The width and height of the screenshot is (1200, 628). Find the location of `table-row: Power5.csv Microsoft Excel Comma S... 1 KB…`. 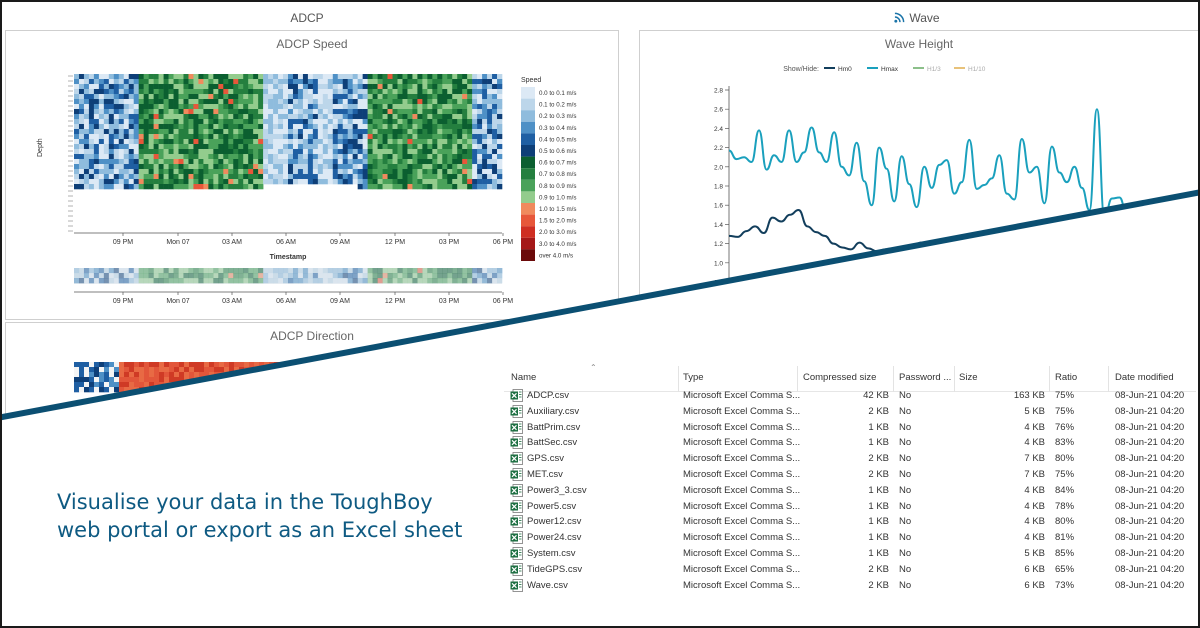

table-row: Power5.csv Microsoft Excel Comma S... 1 KB… is located at coordinates (850, 507).